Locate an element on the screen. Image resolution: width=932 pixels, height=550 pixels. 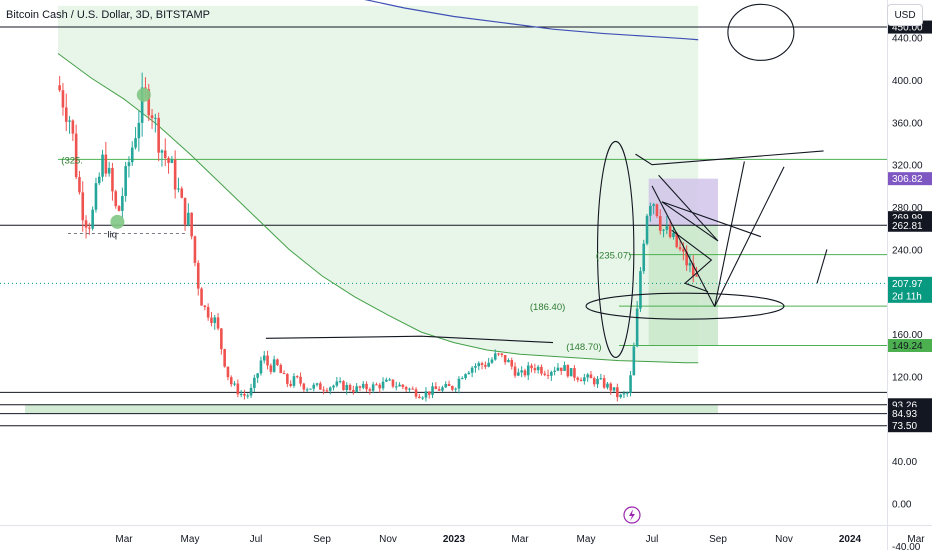
chart-title: Bitcoin Cash / U.S. Dollar, 3D, BITSTAMP is located at coordinates (108, 15).